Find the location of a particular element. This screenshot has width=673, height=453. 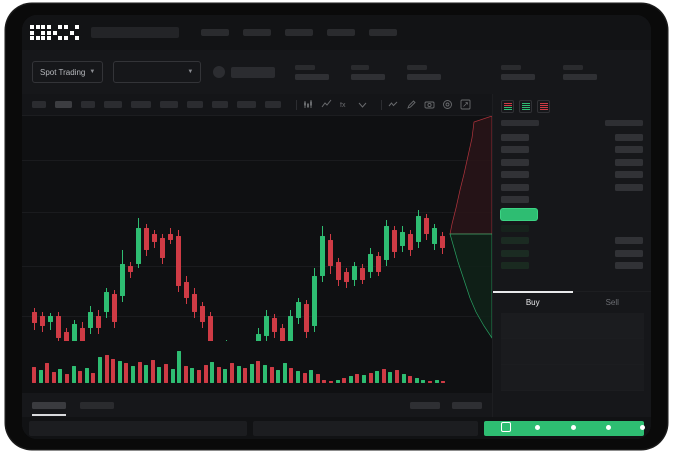

order-price-field is located at coordinates (572, 326).